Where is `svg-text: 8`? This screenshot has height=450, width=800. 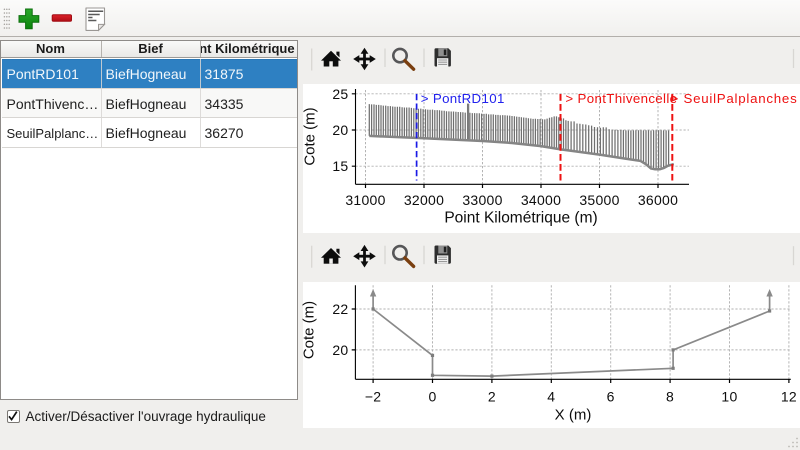 svg-text: 8 is located at coordinates (670, 397).